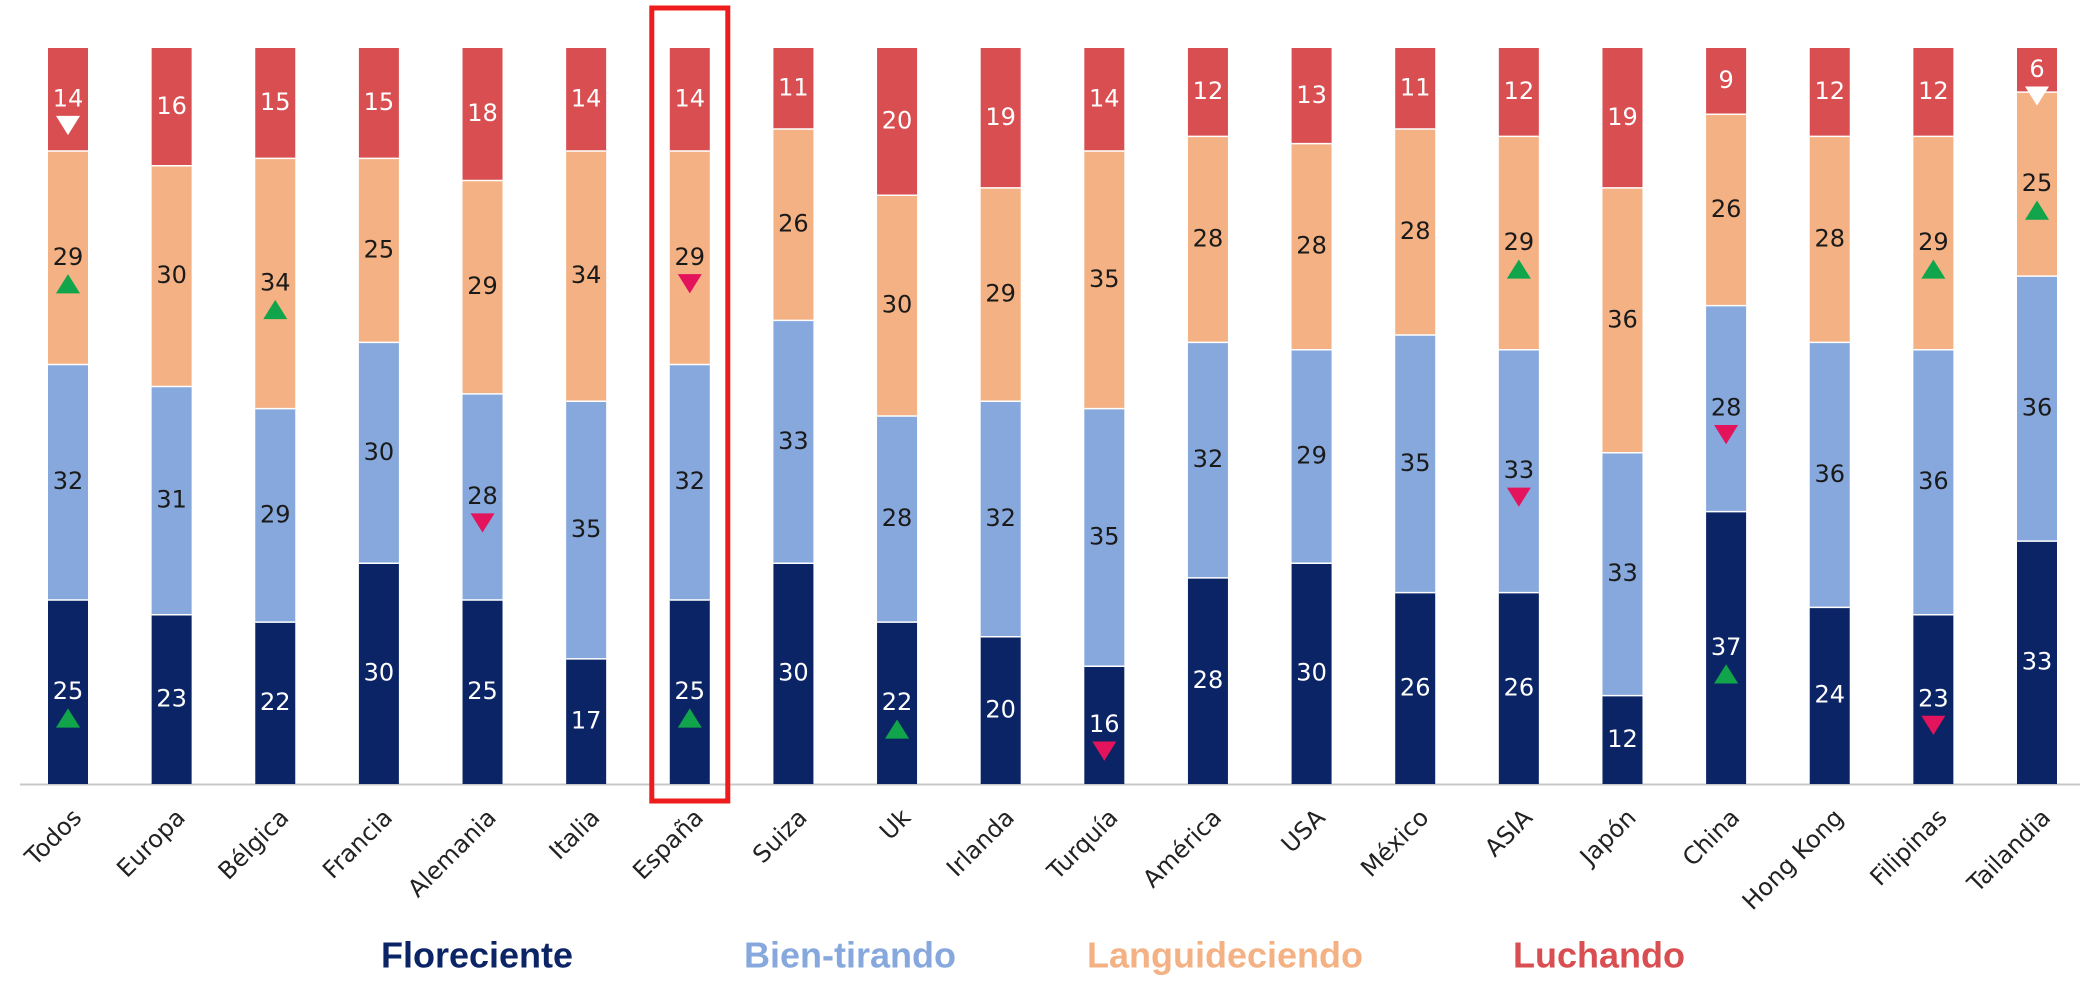  Describe the element at coordinates (171, 500) in the screenshot. I see `value-label: 31` at that location.